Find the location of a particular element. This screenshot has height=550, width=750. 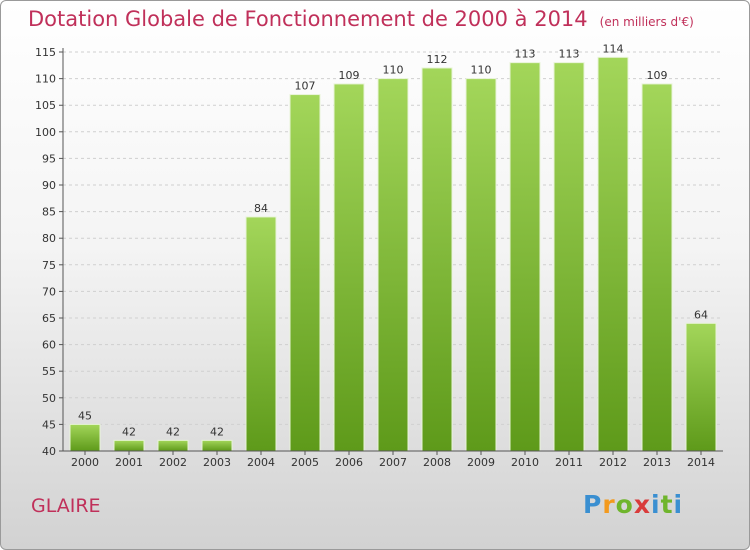

x-tick-label: 2003 is located at coordinates (217, 462).